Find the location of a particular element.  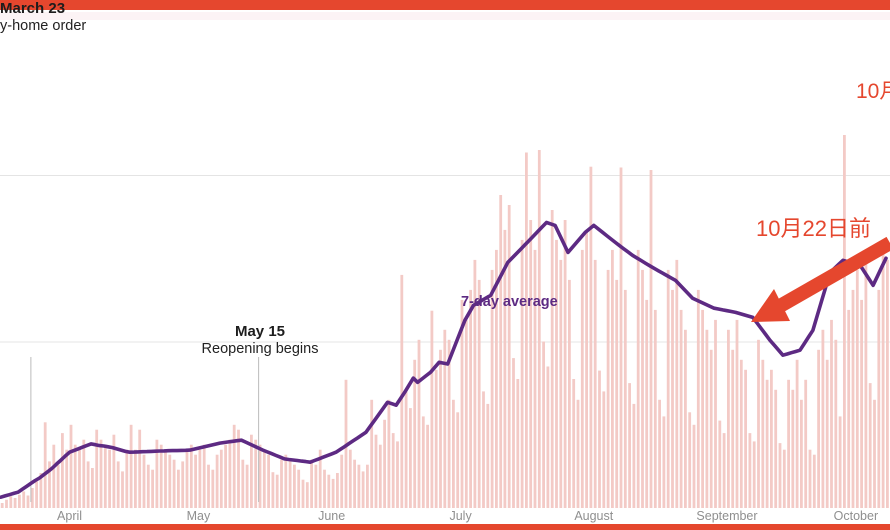

header-tint-band is located at coordinates (445, 16).